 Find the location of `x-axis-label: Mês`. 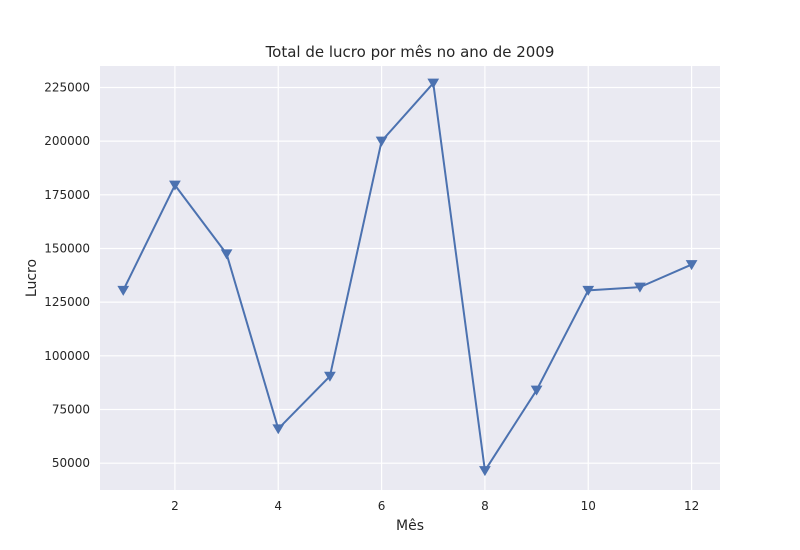

x-axis-label: Mês is located at coordinates (410, 526).